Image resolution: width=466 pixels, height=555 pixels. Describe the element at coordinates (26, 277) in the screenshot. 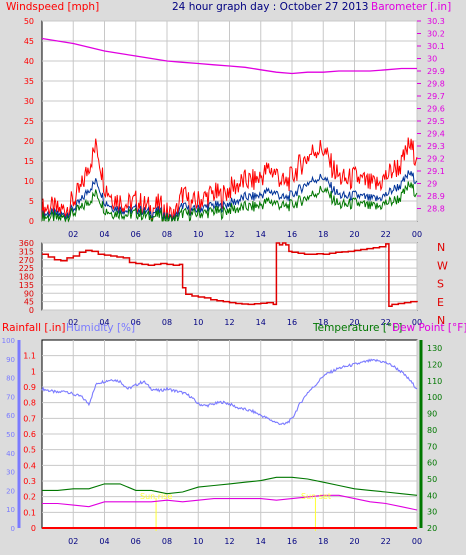

I see `direction-tick-label: 180` at that location.